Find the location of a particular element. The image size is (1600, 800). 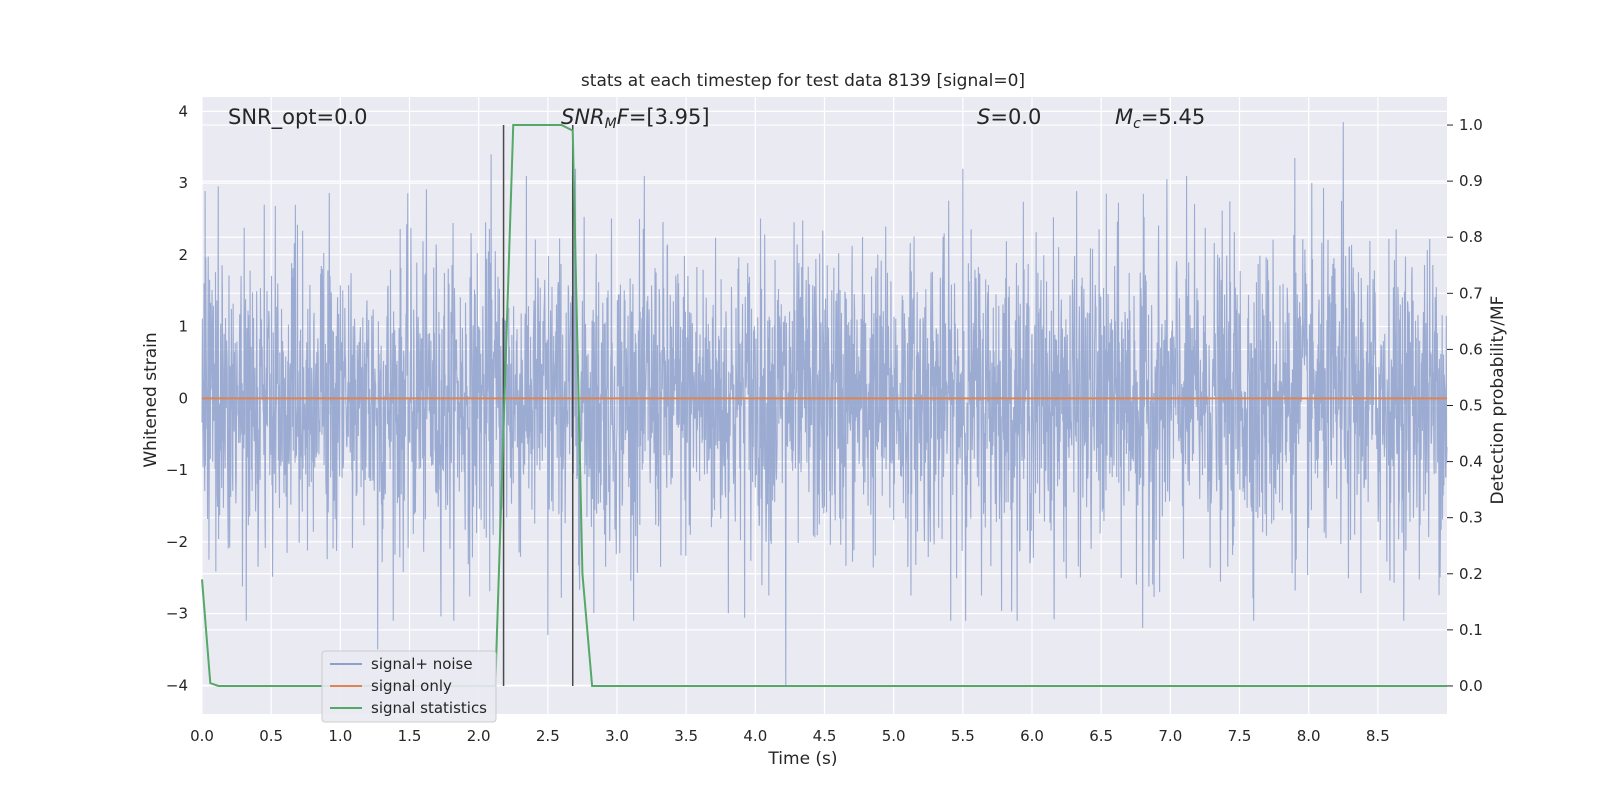

x-tick-label: 5.0 is located at coordinates (894, 736).